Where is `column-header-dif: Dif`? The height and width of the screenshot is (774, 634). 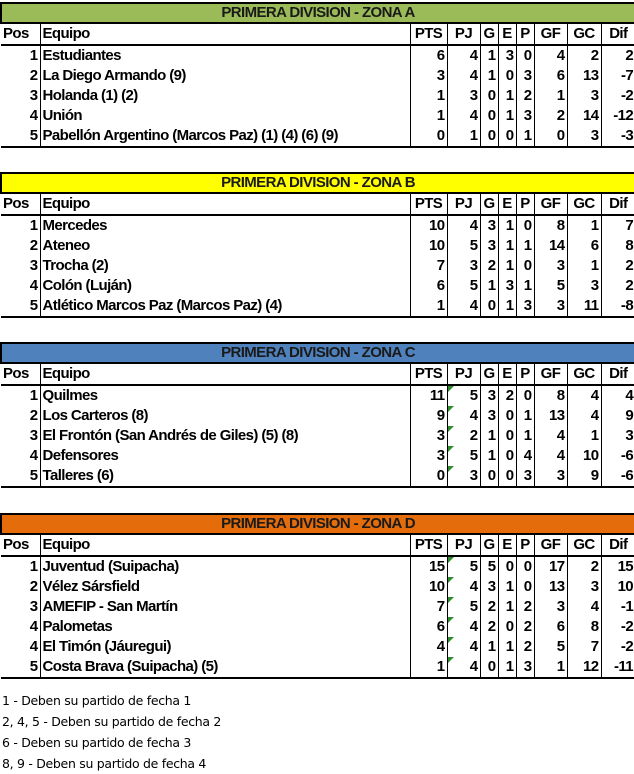 column-header-dif: Dif is located at coordinates (617, 34).